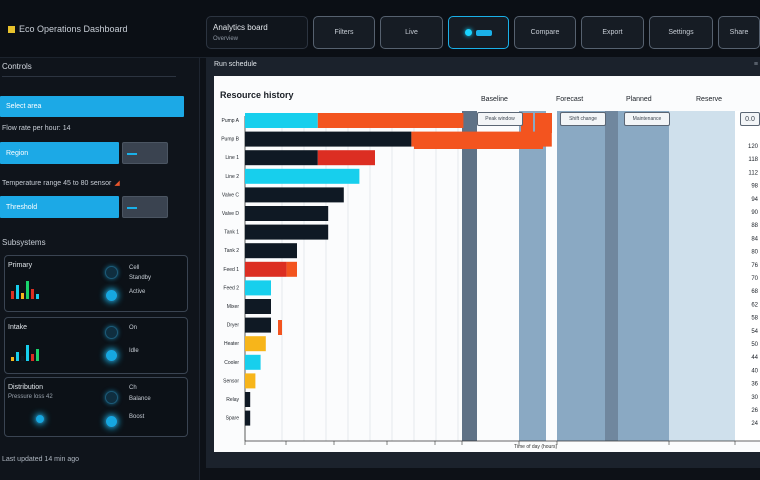 The width and height of the screenshot is (760, 480). What do you see at coordinates (137, 417) in the screenshot?
I see `card-r3: Boost` at bounding box center [137, 417].